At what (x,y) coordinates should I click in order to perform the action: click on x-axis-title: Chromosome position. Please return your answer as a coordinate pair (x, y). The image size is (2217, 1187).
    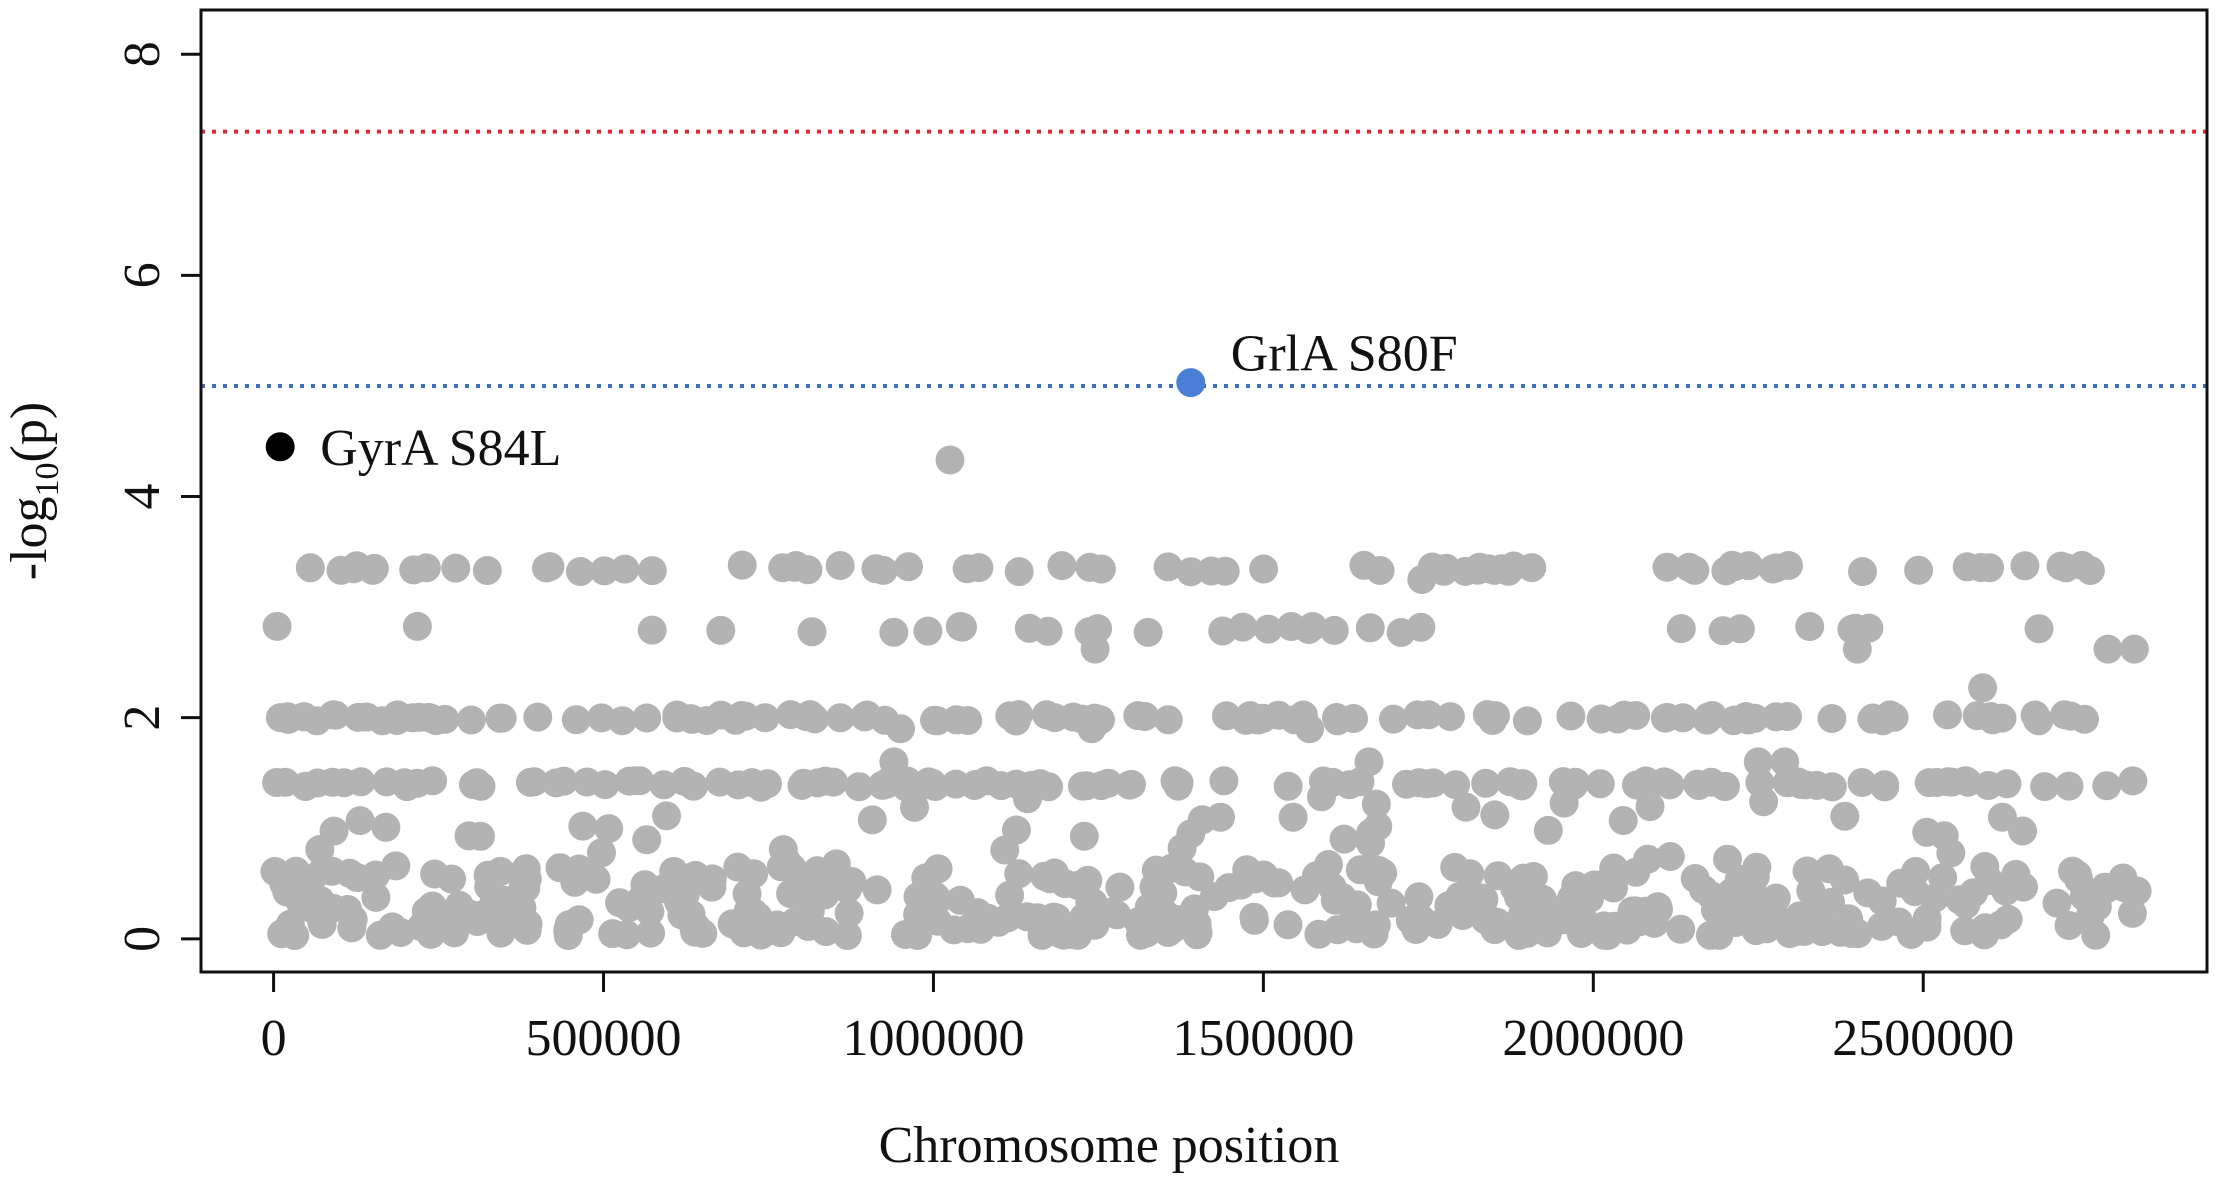
    Looking at the image, I should click on (1109, 1145).